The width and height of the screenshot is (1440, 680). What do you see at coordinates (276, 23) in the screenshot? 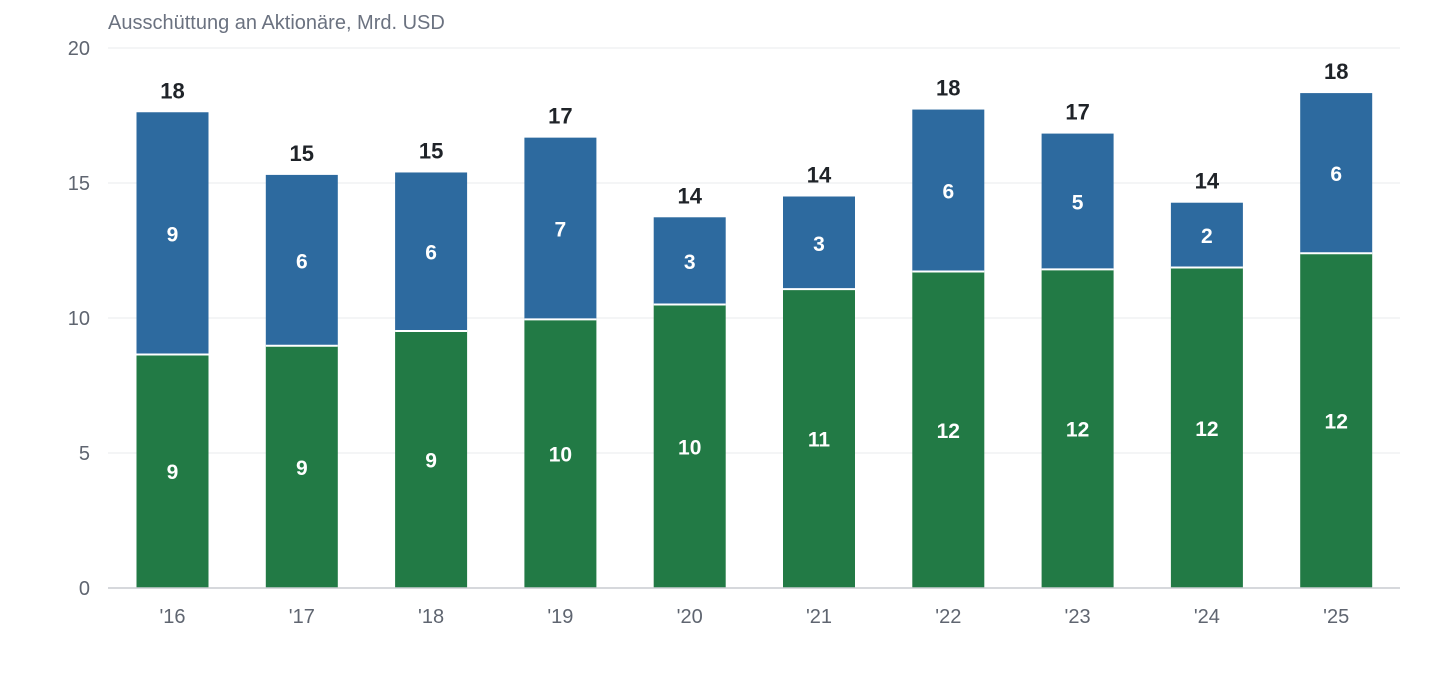
I see `chart-title: Ausschüttung an Aktionäre, Mrd. USD` at bounding box center [276, 23].